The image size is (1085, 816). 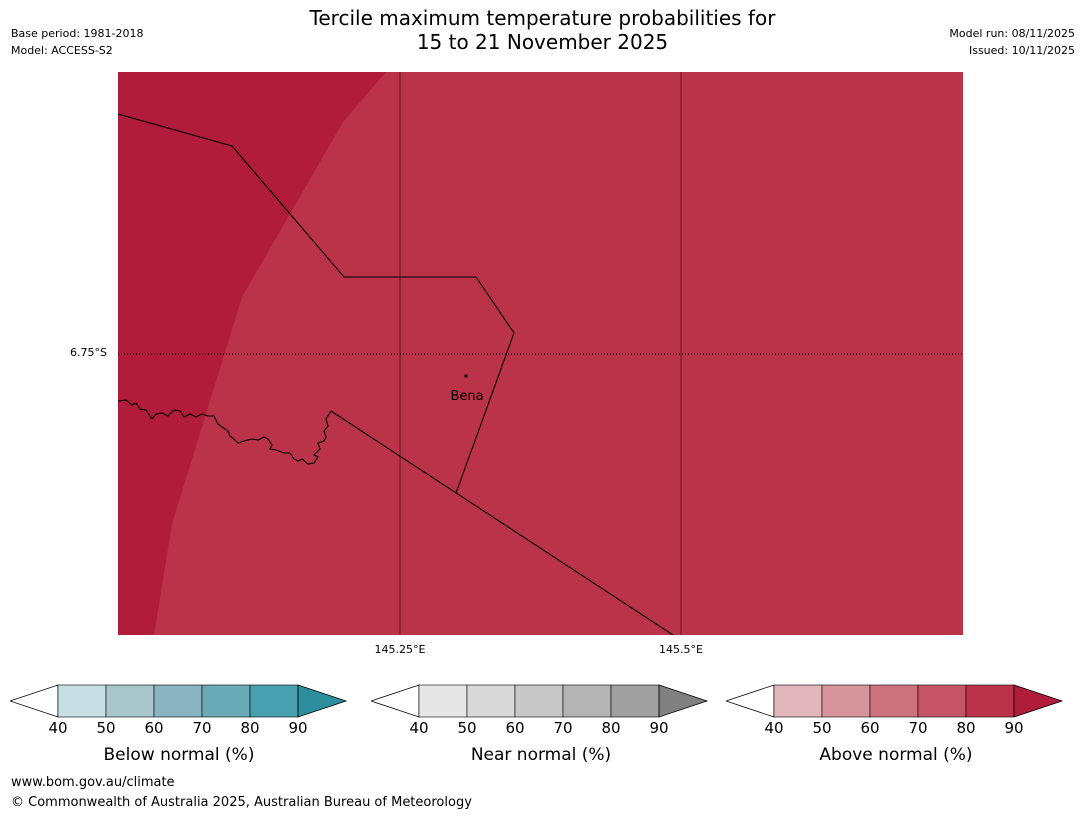 What do you see at coordinates (502, 522) in the screenshot?
I see `province-boundary-lower` at bounding box center [502, 522].